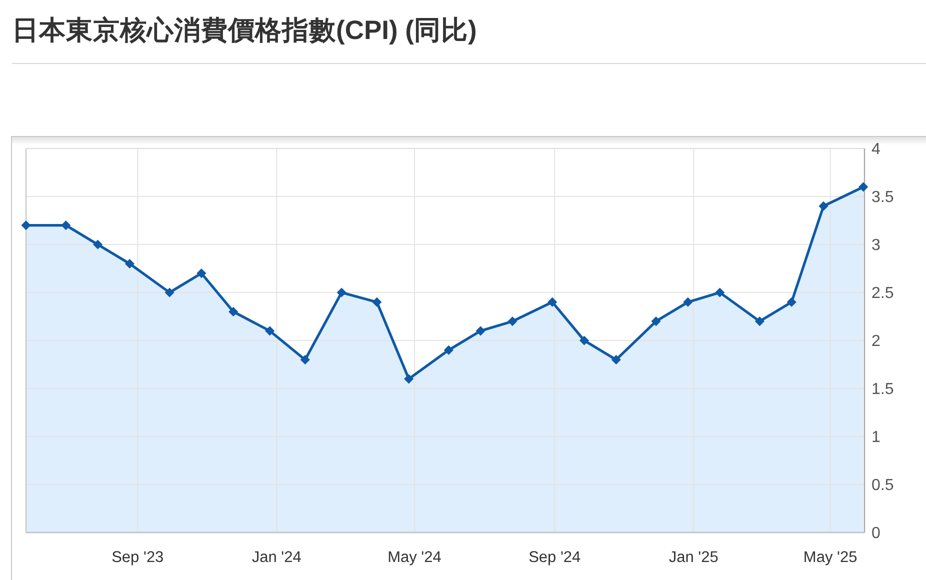 The height and width of the screenshot is (580, 926). I want to click on y-tick-label: 1.5, so click(883, 389).